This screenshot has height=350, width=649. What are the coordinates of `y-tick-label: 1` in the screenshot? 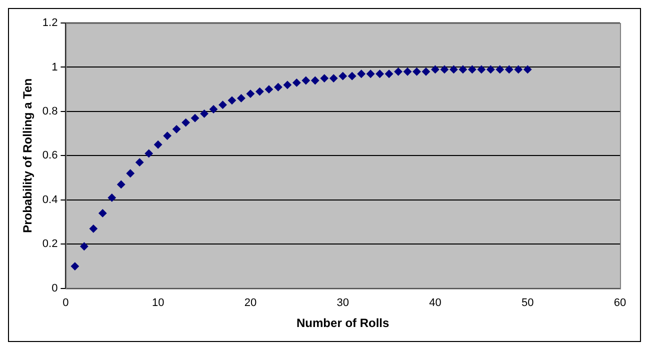 It's located at (55, 67).